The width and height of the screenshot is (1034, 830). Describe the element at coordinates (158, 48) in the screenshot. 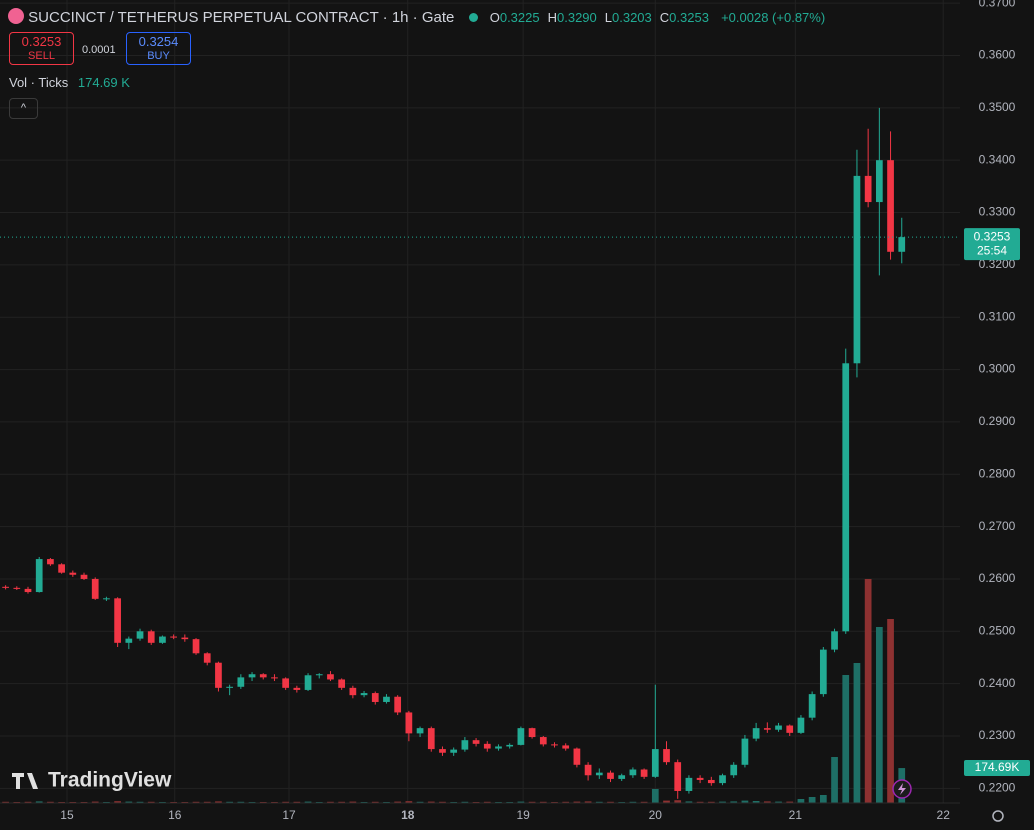

I see `buy-button: 0.3254 BUY` at that location.